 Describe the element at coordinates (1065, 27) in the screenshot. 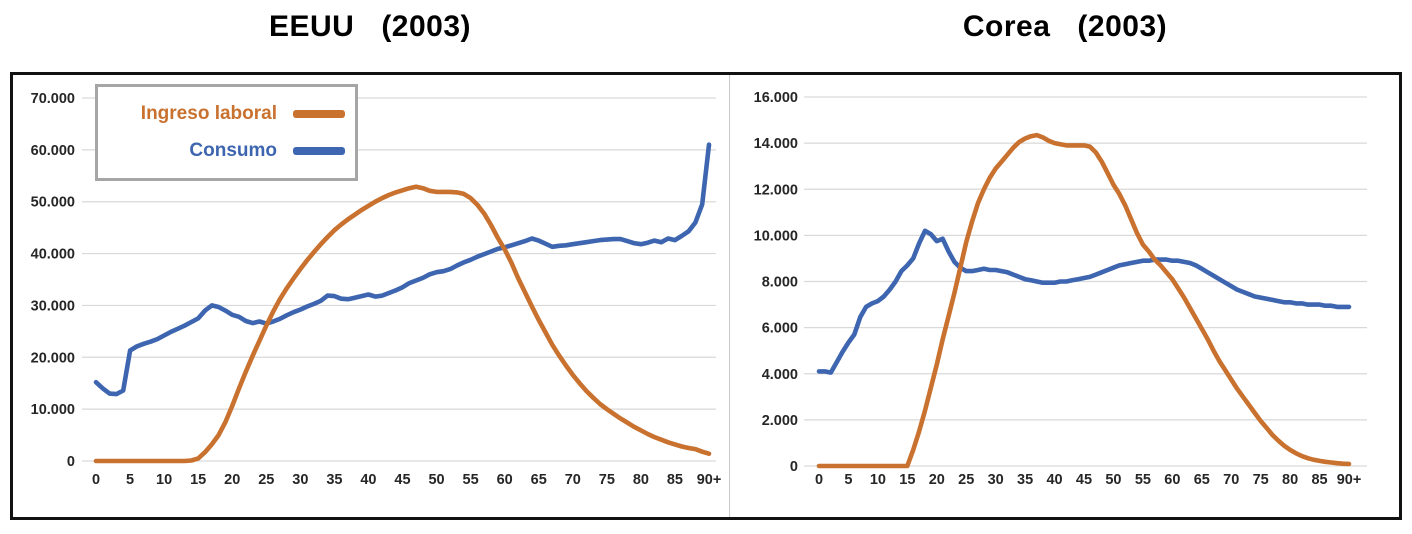

I see `chart-title-corea: Corea (2003)` at that location.